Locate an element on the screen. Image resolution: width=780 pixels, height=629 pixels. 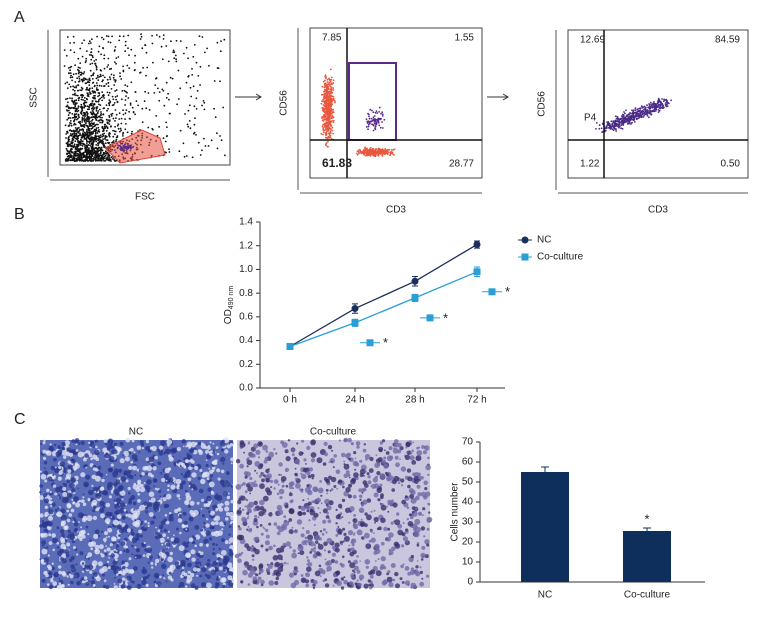
micrograph: NC is located at coordinates (136, 508).